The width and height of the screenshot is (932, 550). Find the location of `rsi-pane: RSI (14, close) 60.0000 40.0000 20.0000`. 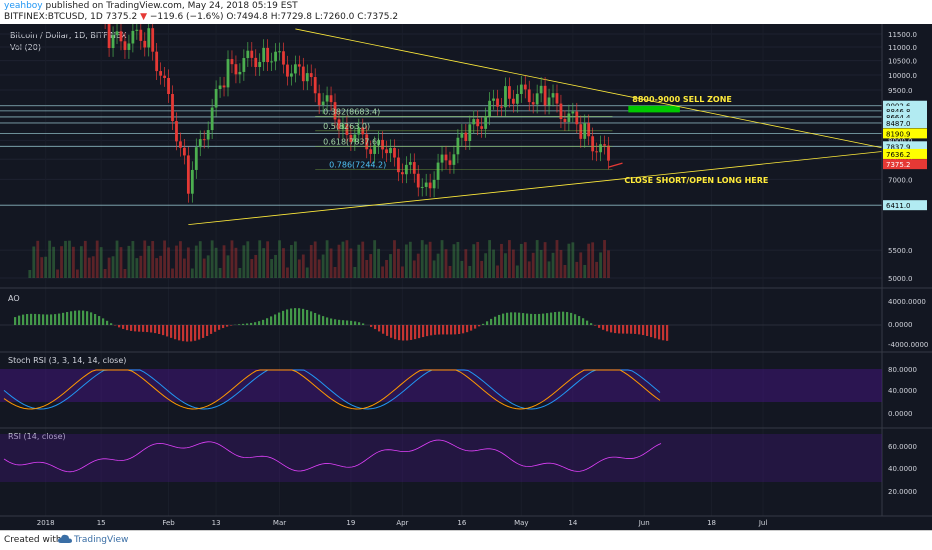

rsi-pane: RSI (14, close) 60.0000 40.0000 20.0000 is located at coordinates (458, 464).